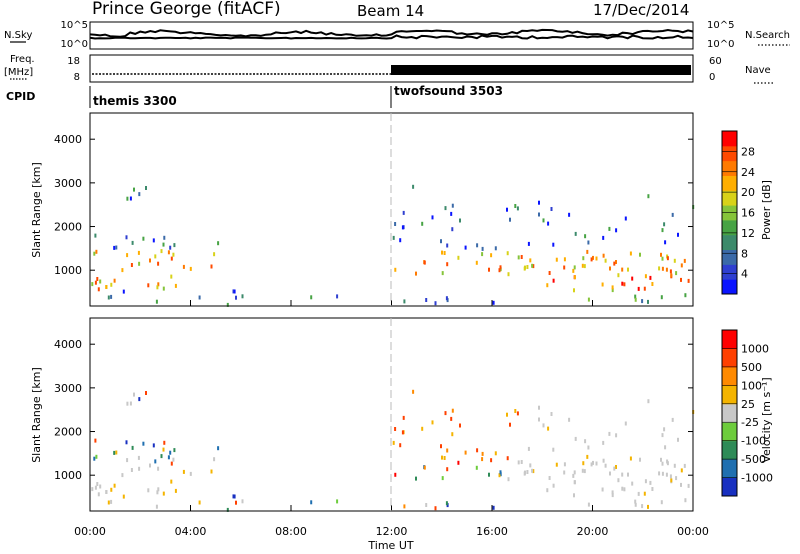 Image resolution: width=800 pixels, height=554 pixels. Describe the element at coordinates (766, 210) in the screenshot. I see `power-colorbar-label: Power [dB]` at that location.